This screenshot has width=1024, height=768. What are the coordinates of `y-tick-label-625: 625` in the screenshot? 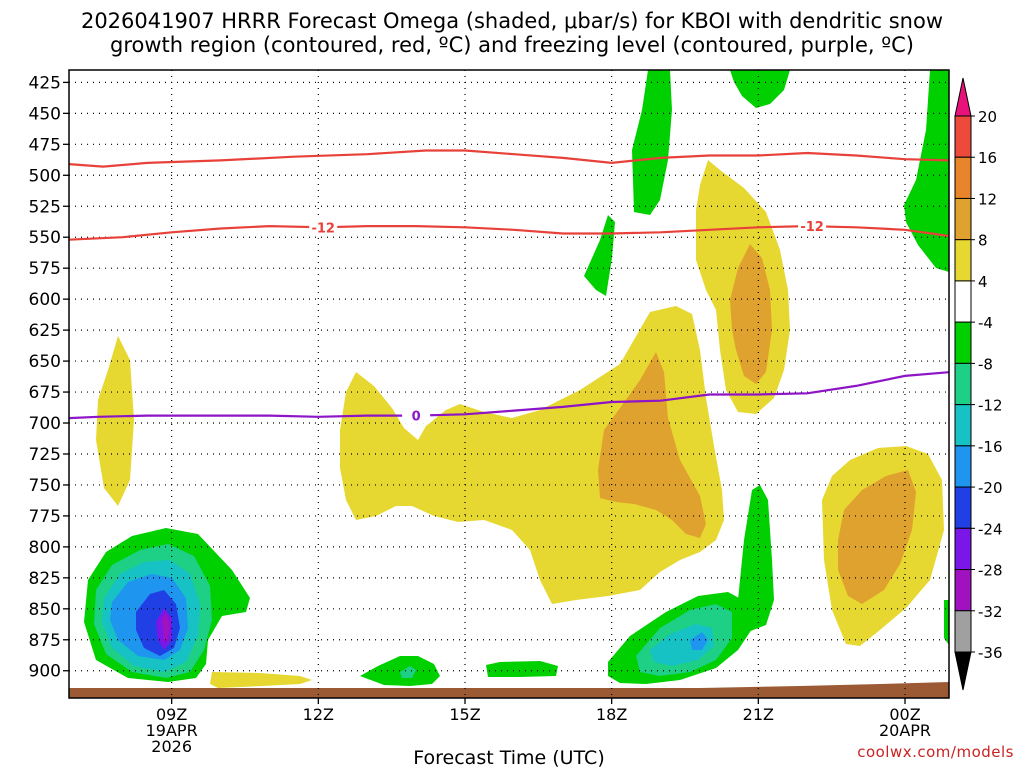 It's located at (45, 331).